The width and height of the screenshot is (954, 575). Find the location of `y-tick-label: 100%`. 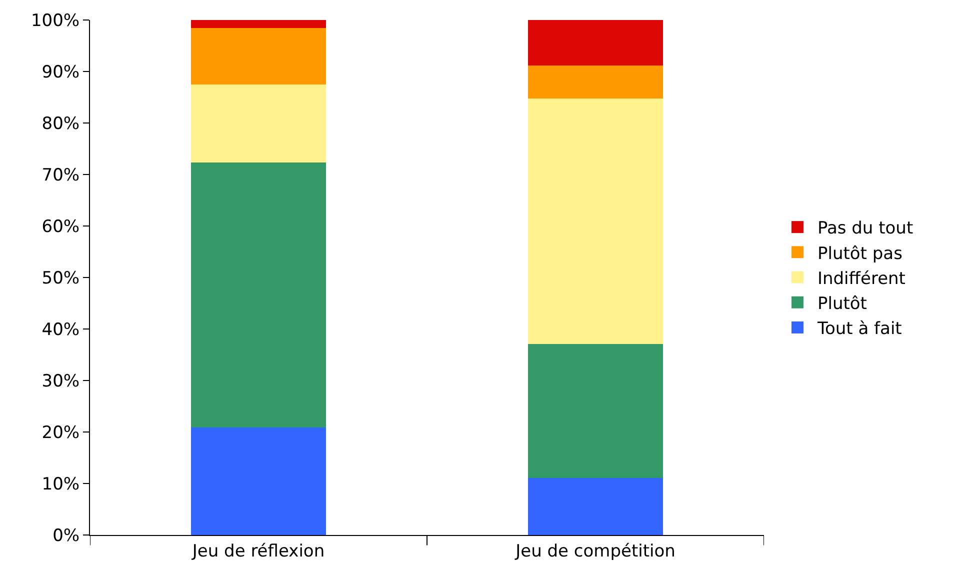

y-tick-label: 100% is located at coordinates (55, 20).